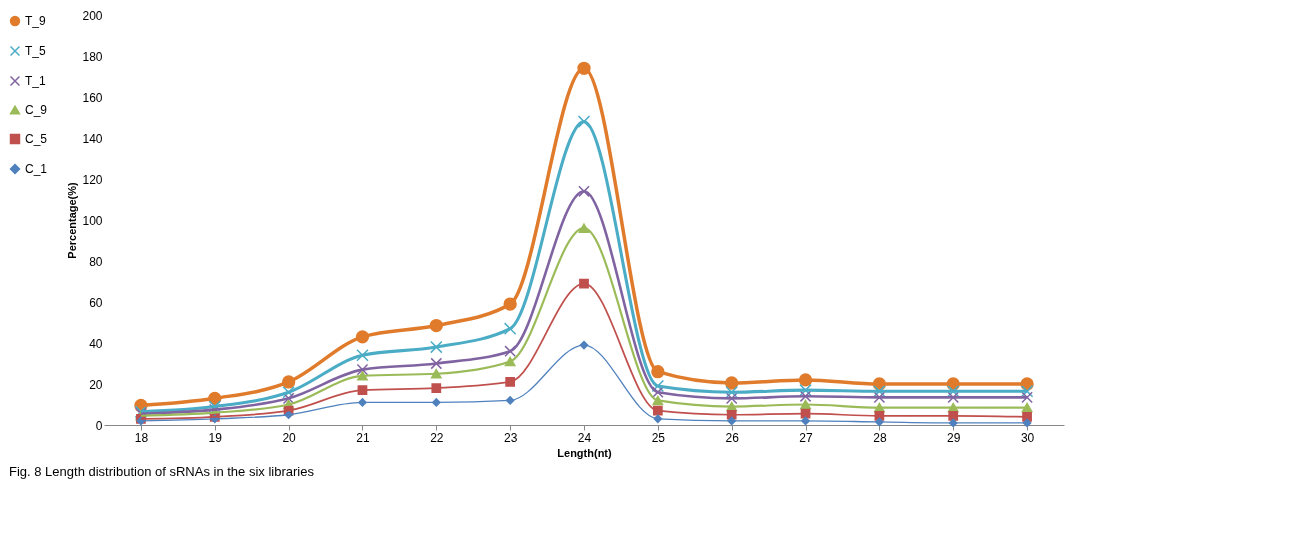 The width and height of the screenshot is (1292, 555). Describe the element at coordinates (880, 437) in the screenshot. I see `x-tick-label: 28` at that location.